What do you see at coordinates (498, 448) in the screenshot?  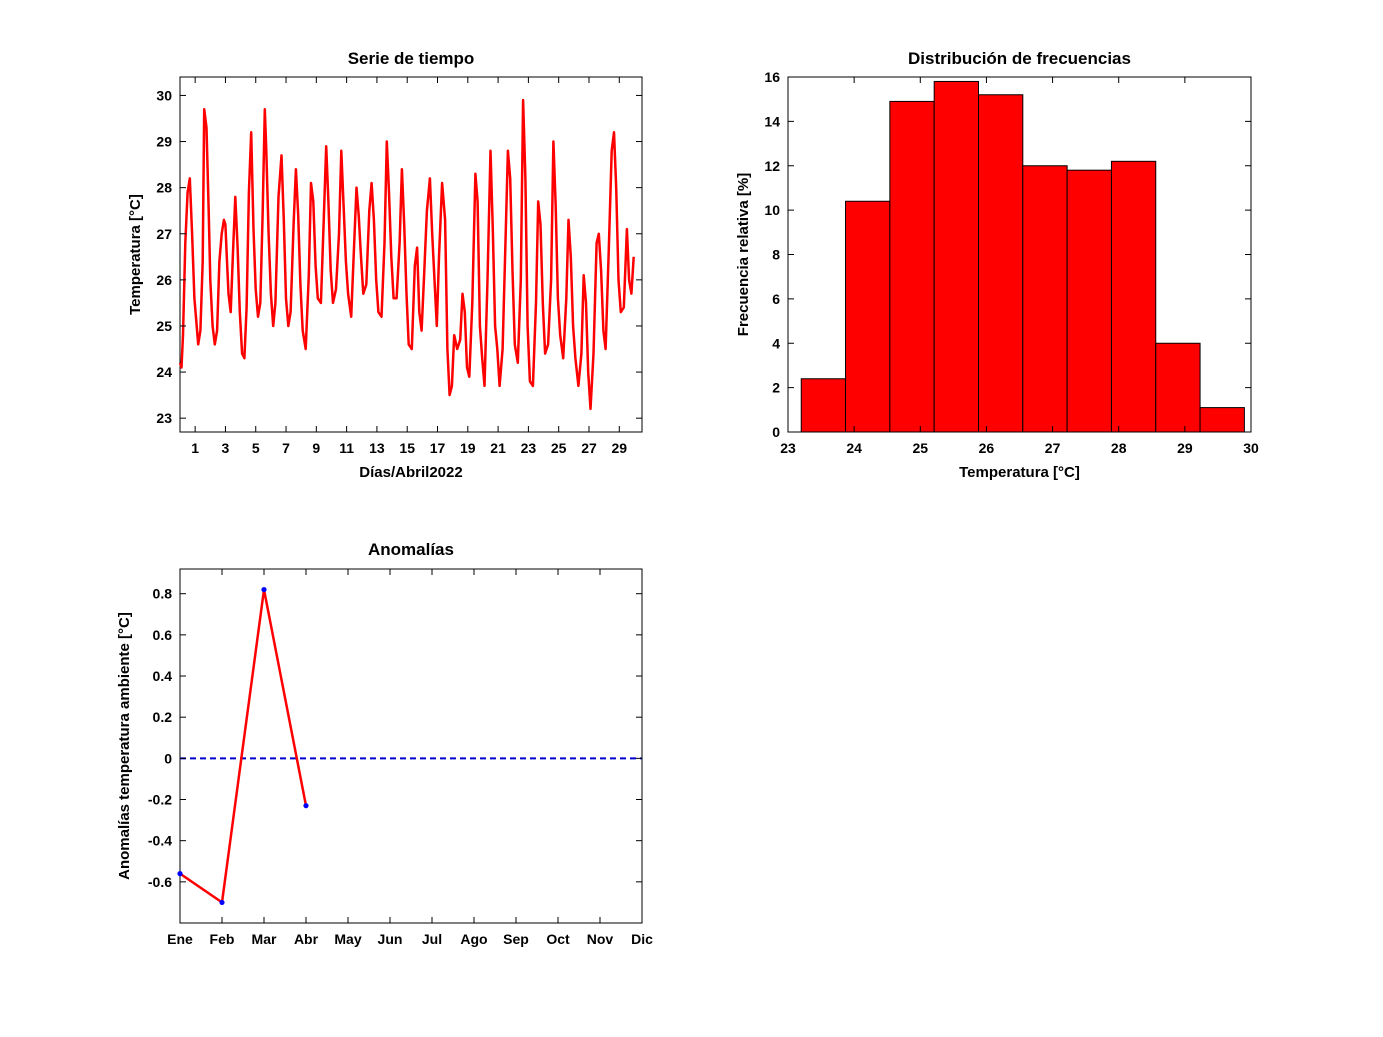 I see `timeseries-xtick-label: 21` at bounding box center [498, 448].